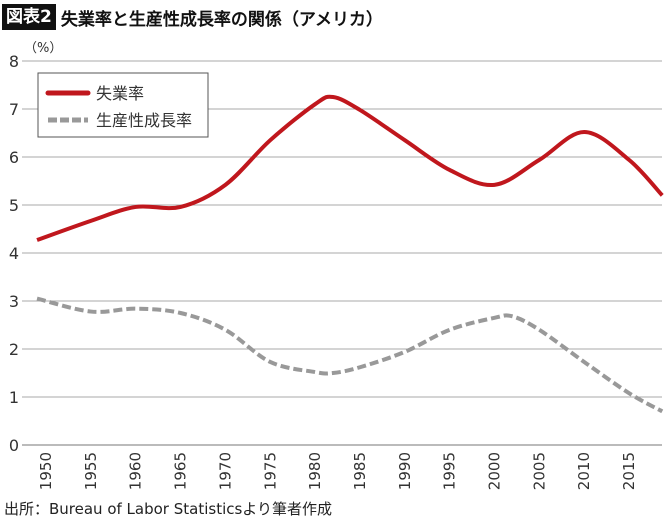 The height and width of the screenshot is (522, 670). What do you see at coordinates (168, 509) in the screenshot?
I see `source-note: 出所：Bureau of Labor Statisticsより筆者作成` at bounding box center [168, 509].